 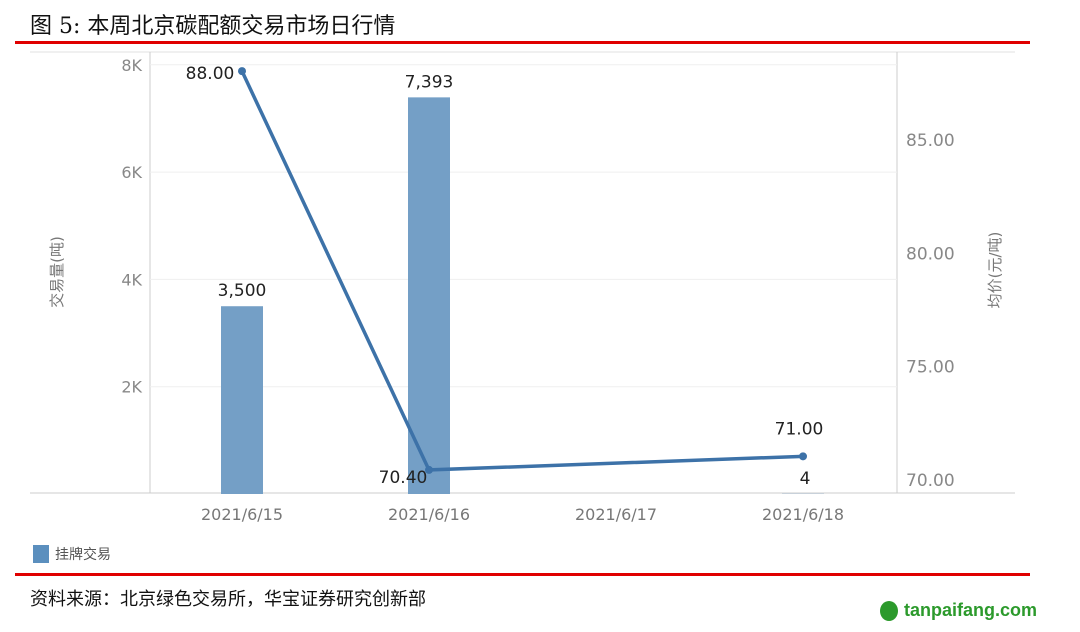 I want to click on figure-title: 图 5: 本周北京碳配额交易市场日行情, so click(x=213, y=26).